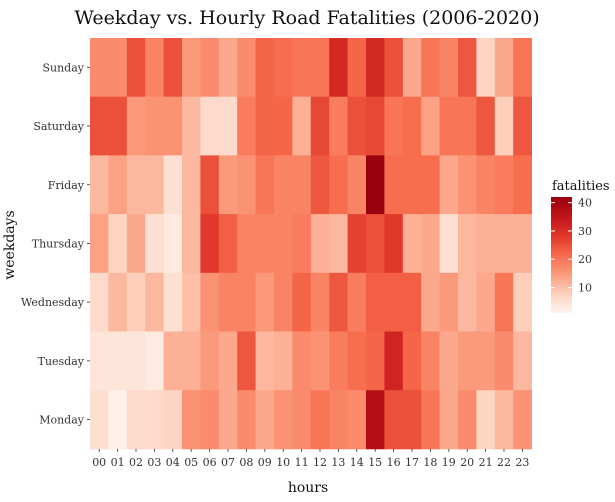  Describe the element at coordinates (58, 243) in the screenshot. I see `y-tick-label: Thursday` at that location.